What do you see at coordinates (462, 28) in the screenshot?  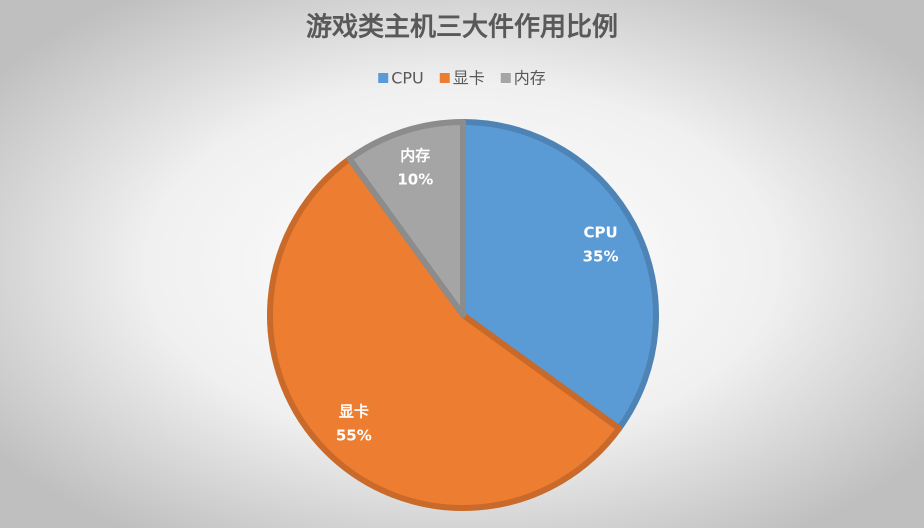 I see `chart-title: 游戏类主机三大件作用比例` at bounding box center [462, 28].